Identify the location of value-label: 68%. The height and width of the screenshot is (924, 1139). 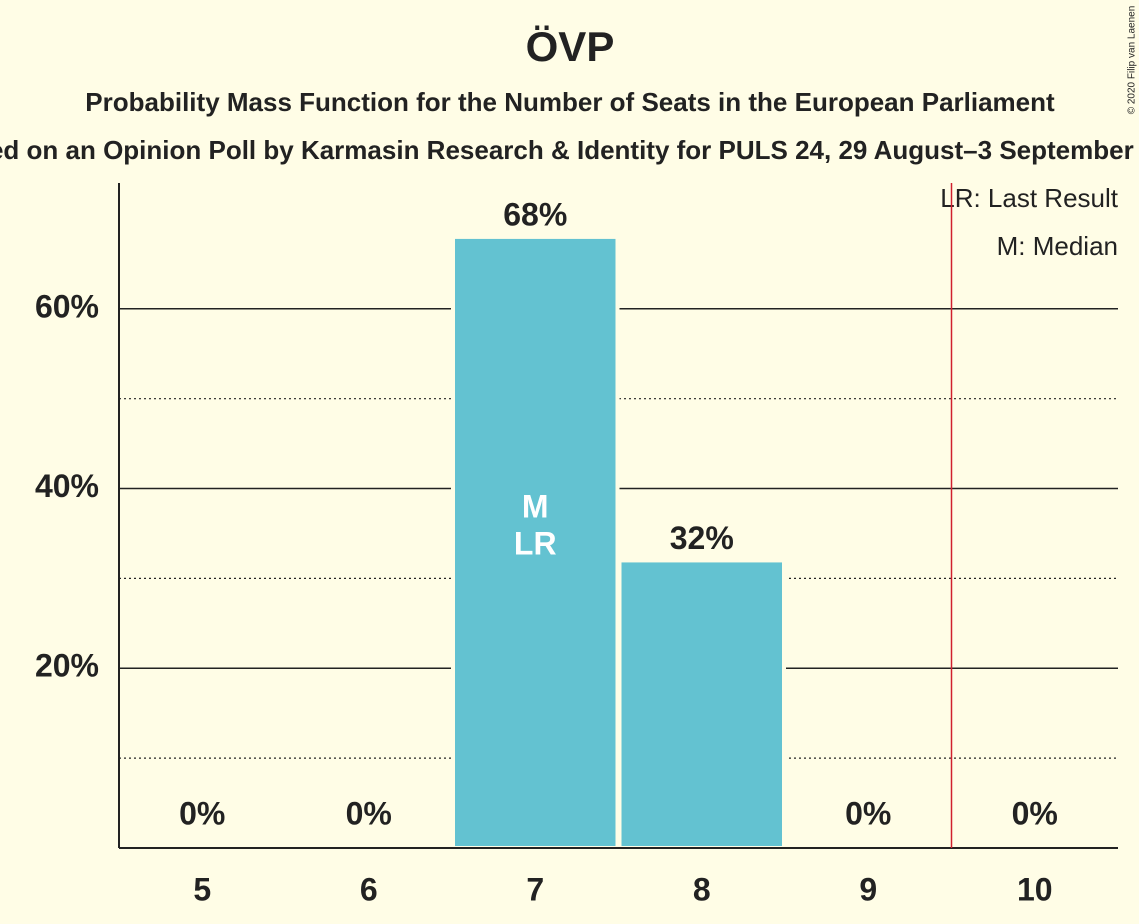
(535, 214).